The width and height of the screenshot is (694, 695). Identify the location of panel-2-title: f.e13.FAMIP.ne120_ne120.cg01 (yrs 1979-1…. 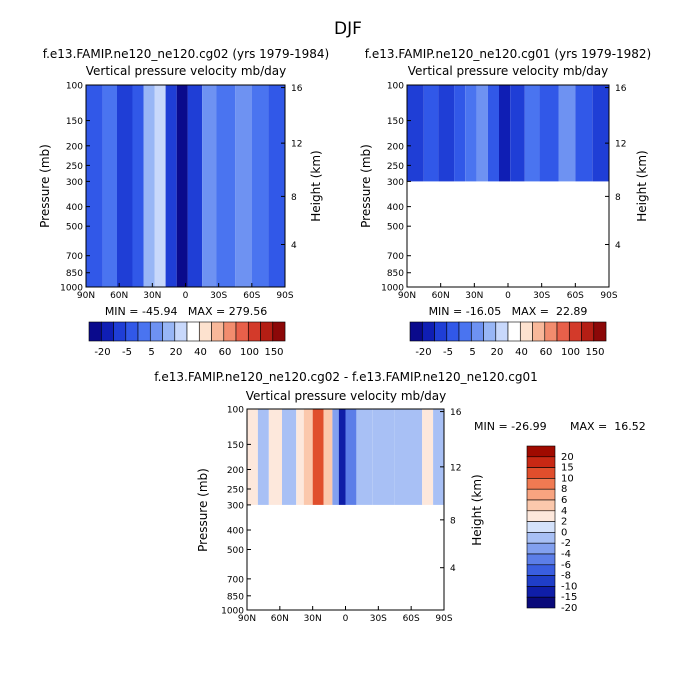
(508, 54).